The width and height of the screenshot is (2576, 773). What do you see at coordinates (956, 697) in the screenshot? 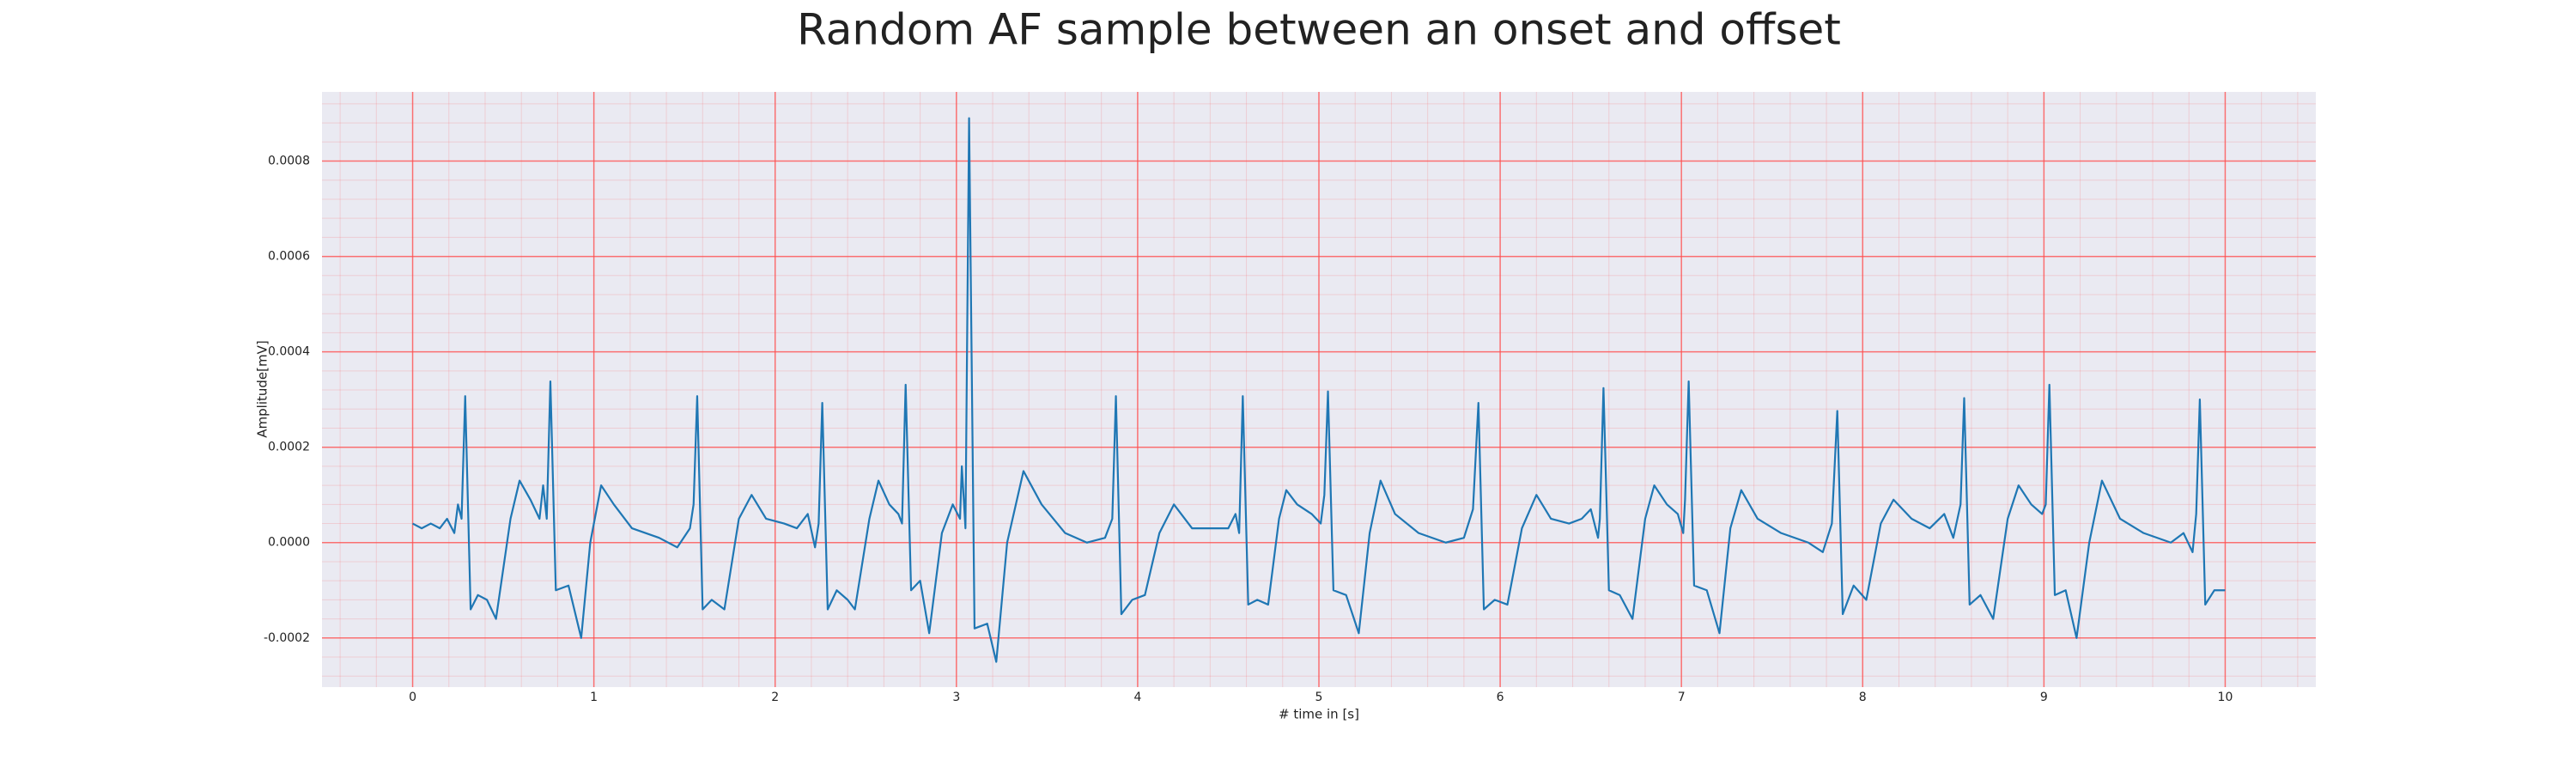
I see `x-tick-label: 3` at bounding box center [956, 697].